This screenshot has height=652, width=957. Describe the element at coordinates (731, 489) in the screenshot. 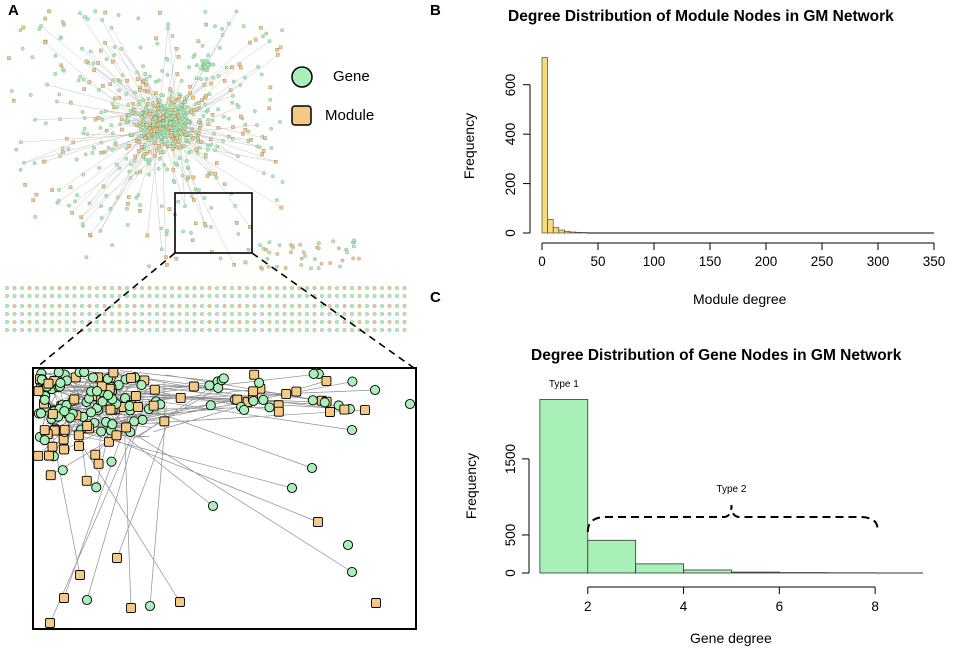

I see `annotation-type-2: Type 2` at that location.